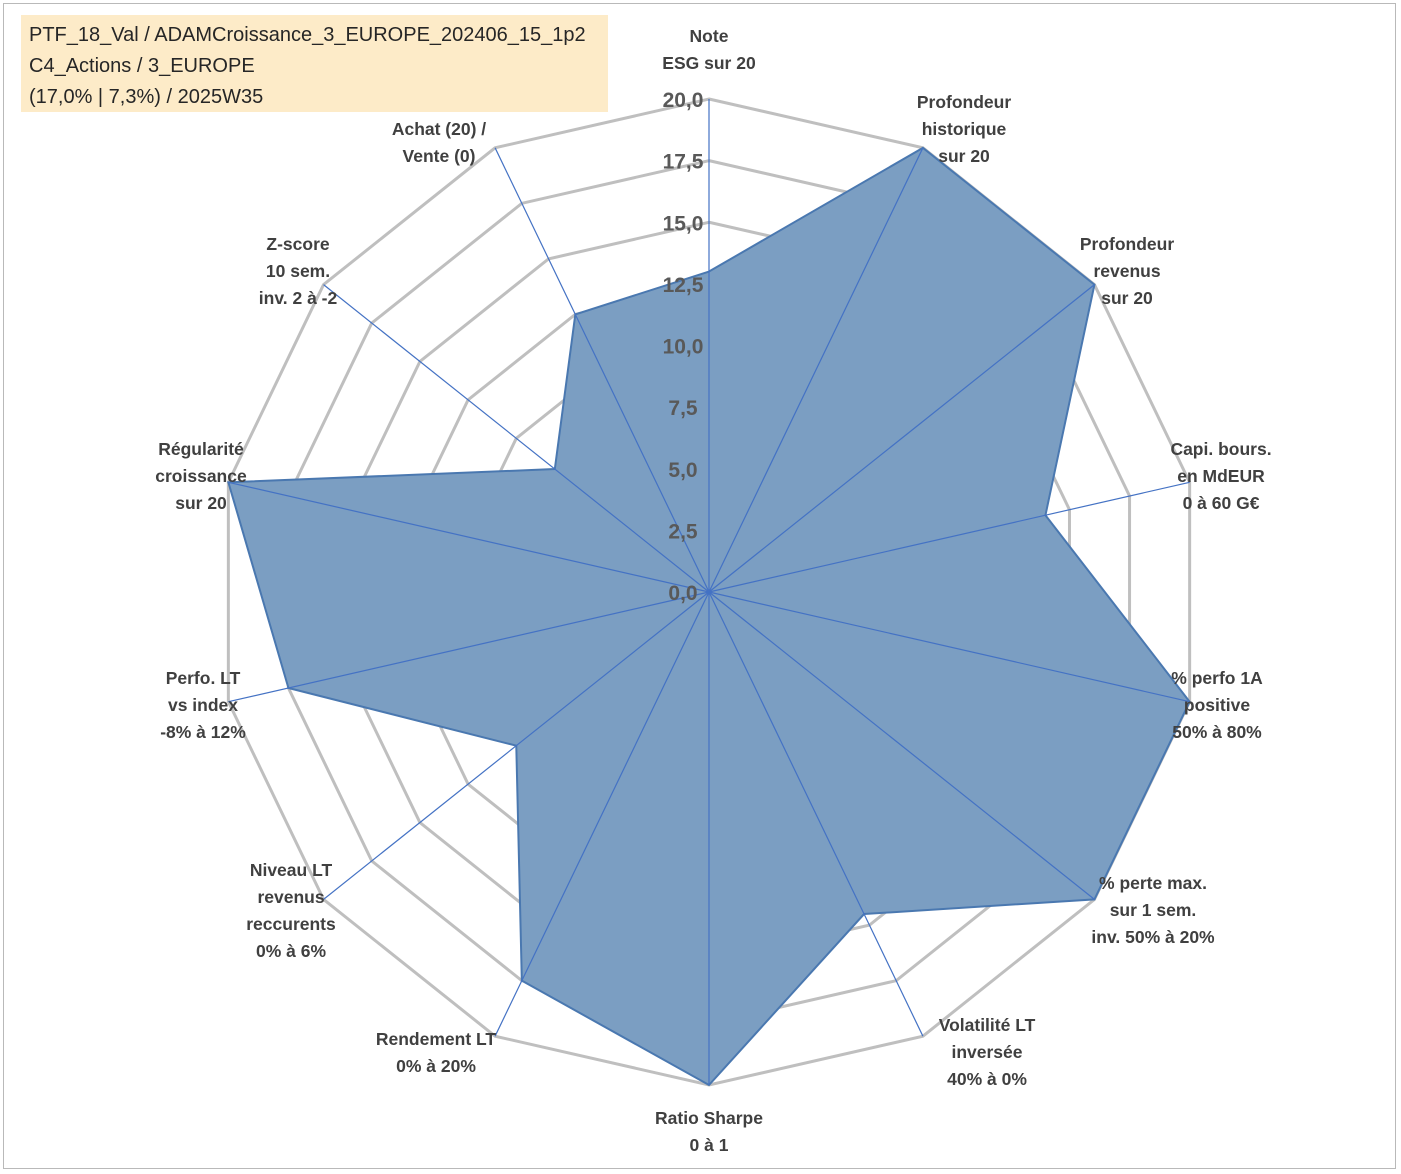 The image size is (1401, 1174). I want to click on axis-label-4-line-1: positive, so click(1217, 705).